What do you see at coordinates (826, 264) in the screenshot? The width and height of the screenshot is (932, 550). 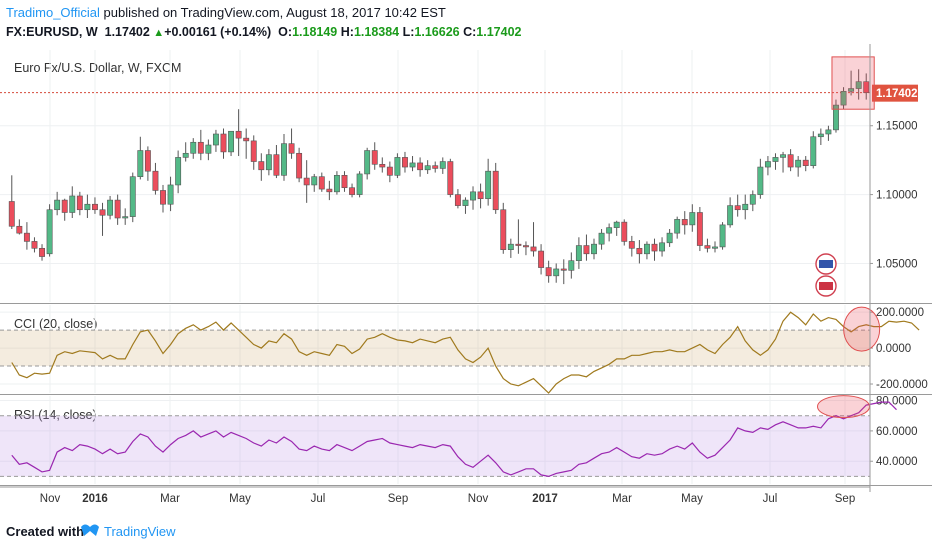 I see `event-flag-fill` at bounding box center [826, 264].